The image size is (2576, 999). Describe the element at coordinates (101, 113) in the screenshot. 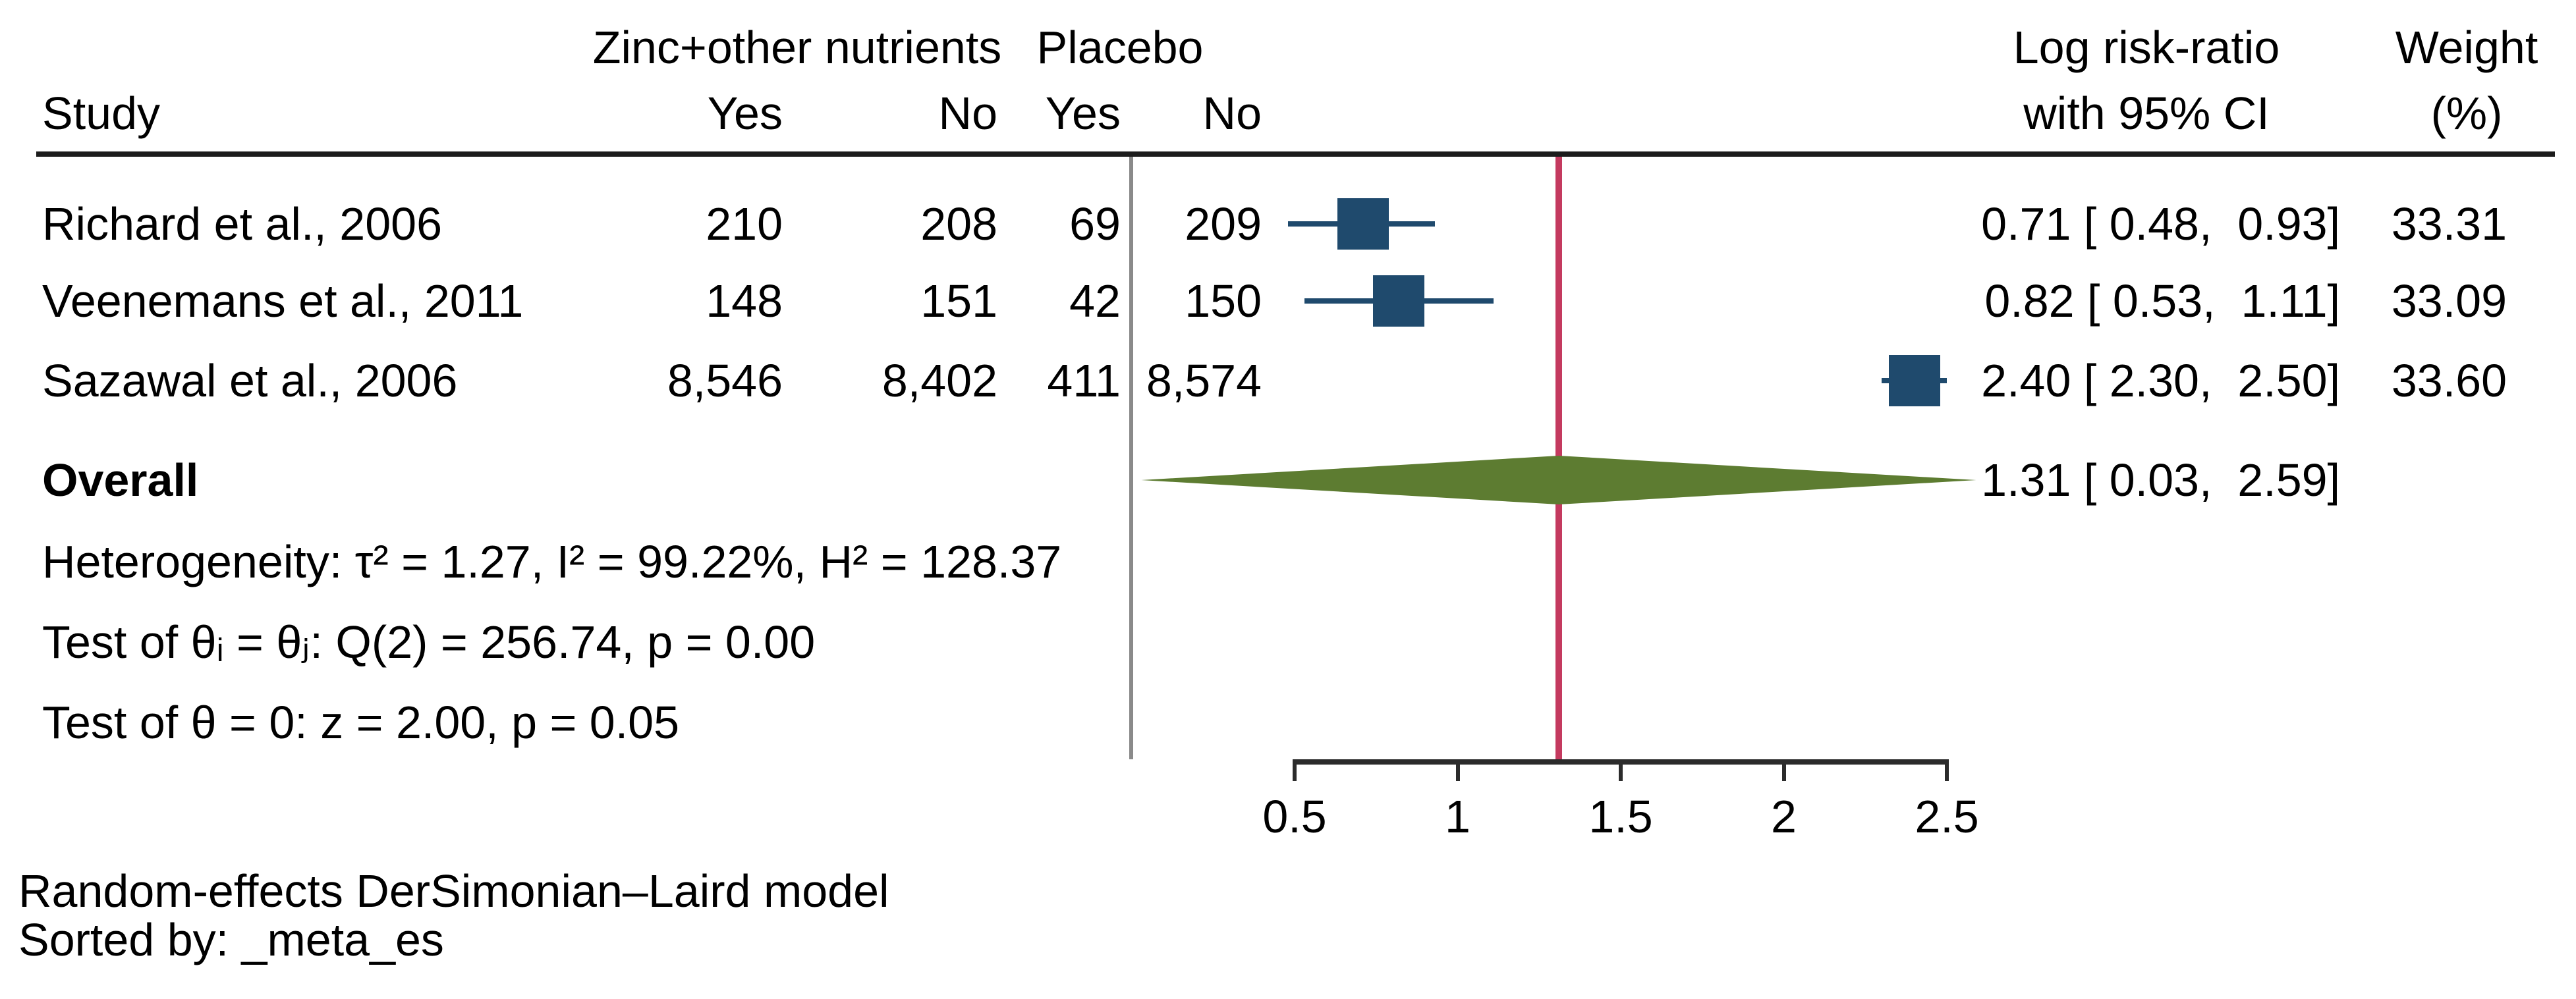

I see `header-study: Study` at that location.